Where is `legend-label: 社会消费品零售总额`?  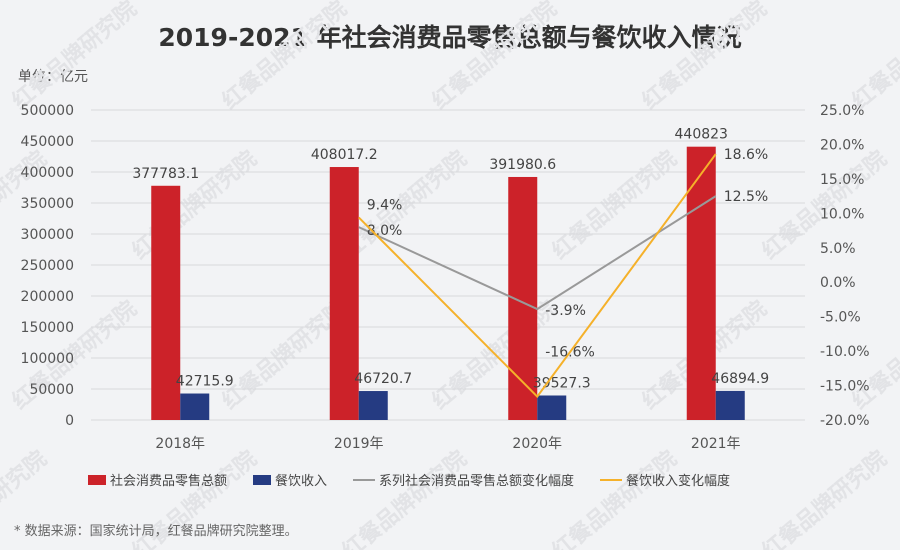 legend-label: 社会消费品零售总额 is located at coordinates (169, 481).